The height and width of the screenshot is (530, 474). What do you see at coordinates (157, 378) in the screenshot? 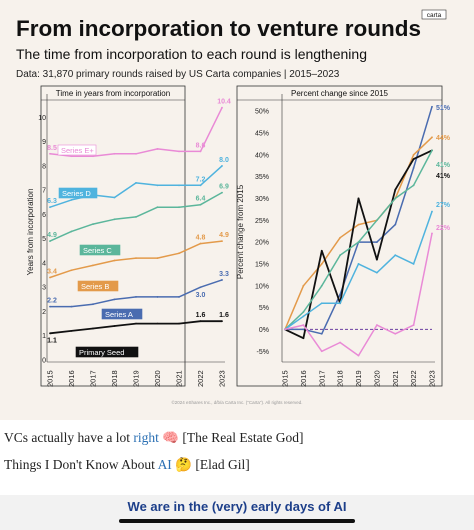
I see `x-tick-label: 2020` at bounding box center [157, 378].